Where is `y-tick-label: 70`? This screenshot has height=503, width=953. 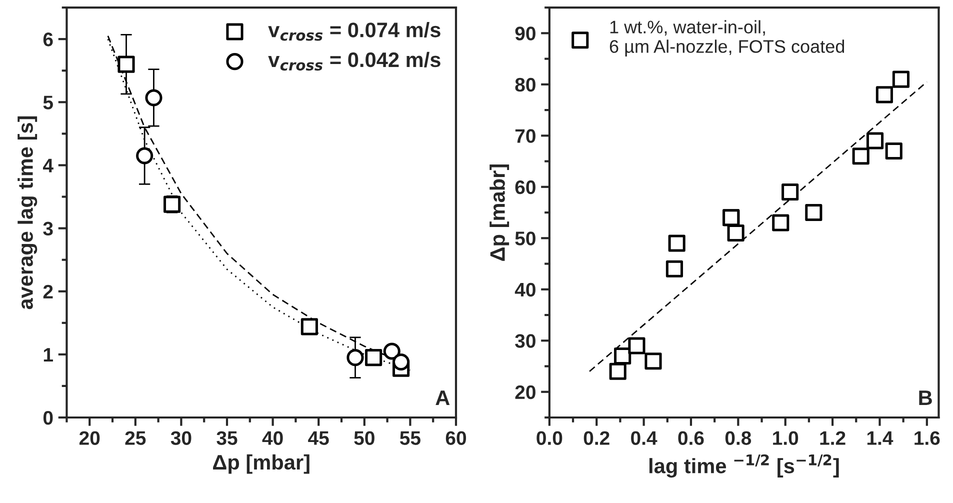 y-tick-label: 70 is located at coordinates (525, 136).